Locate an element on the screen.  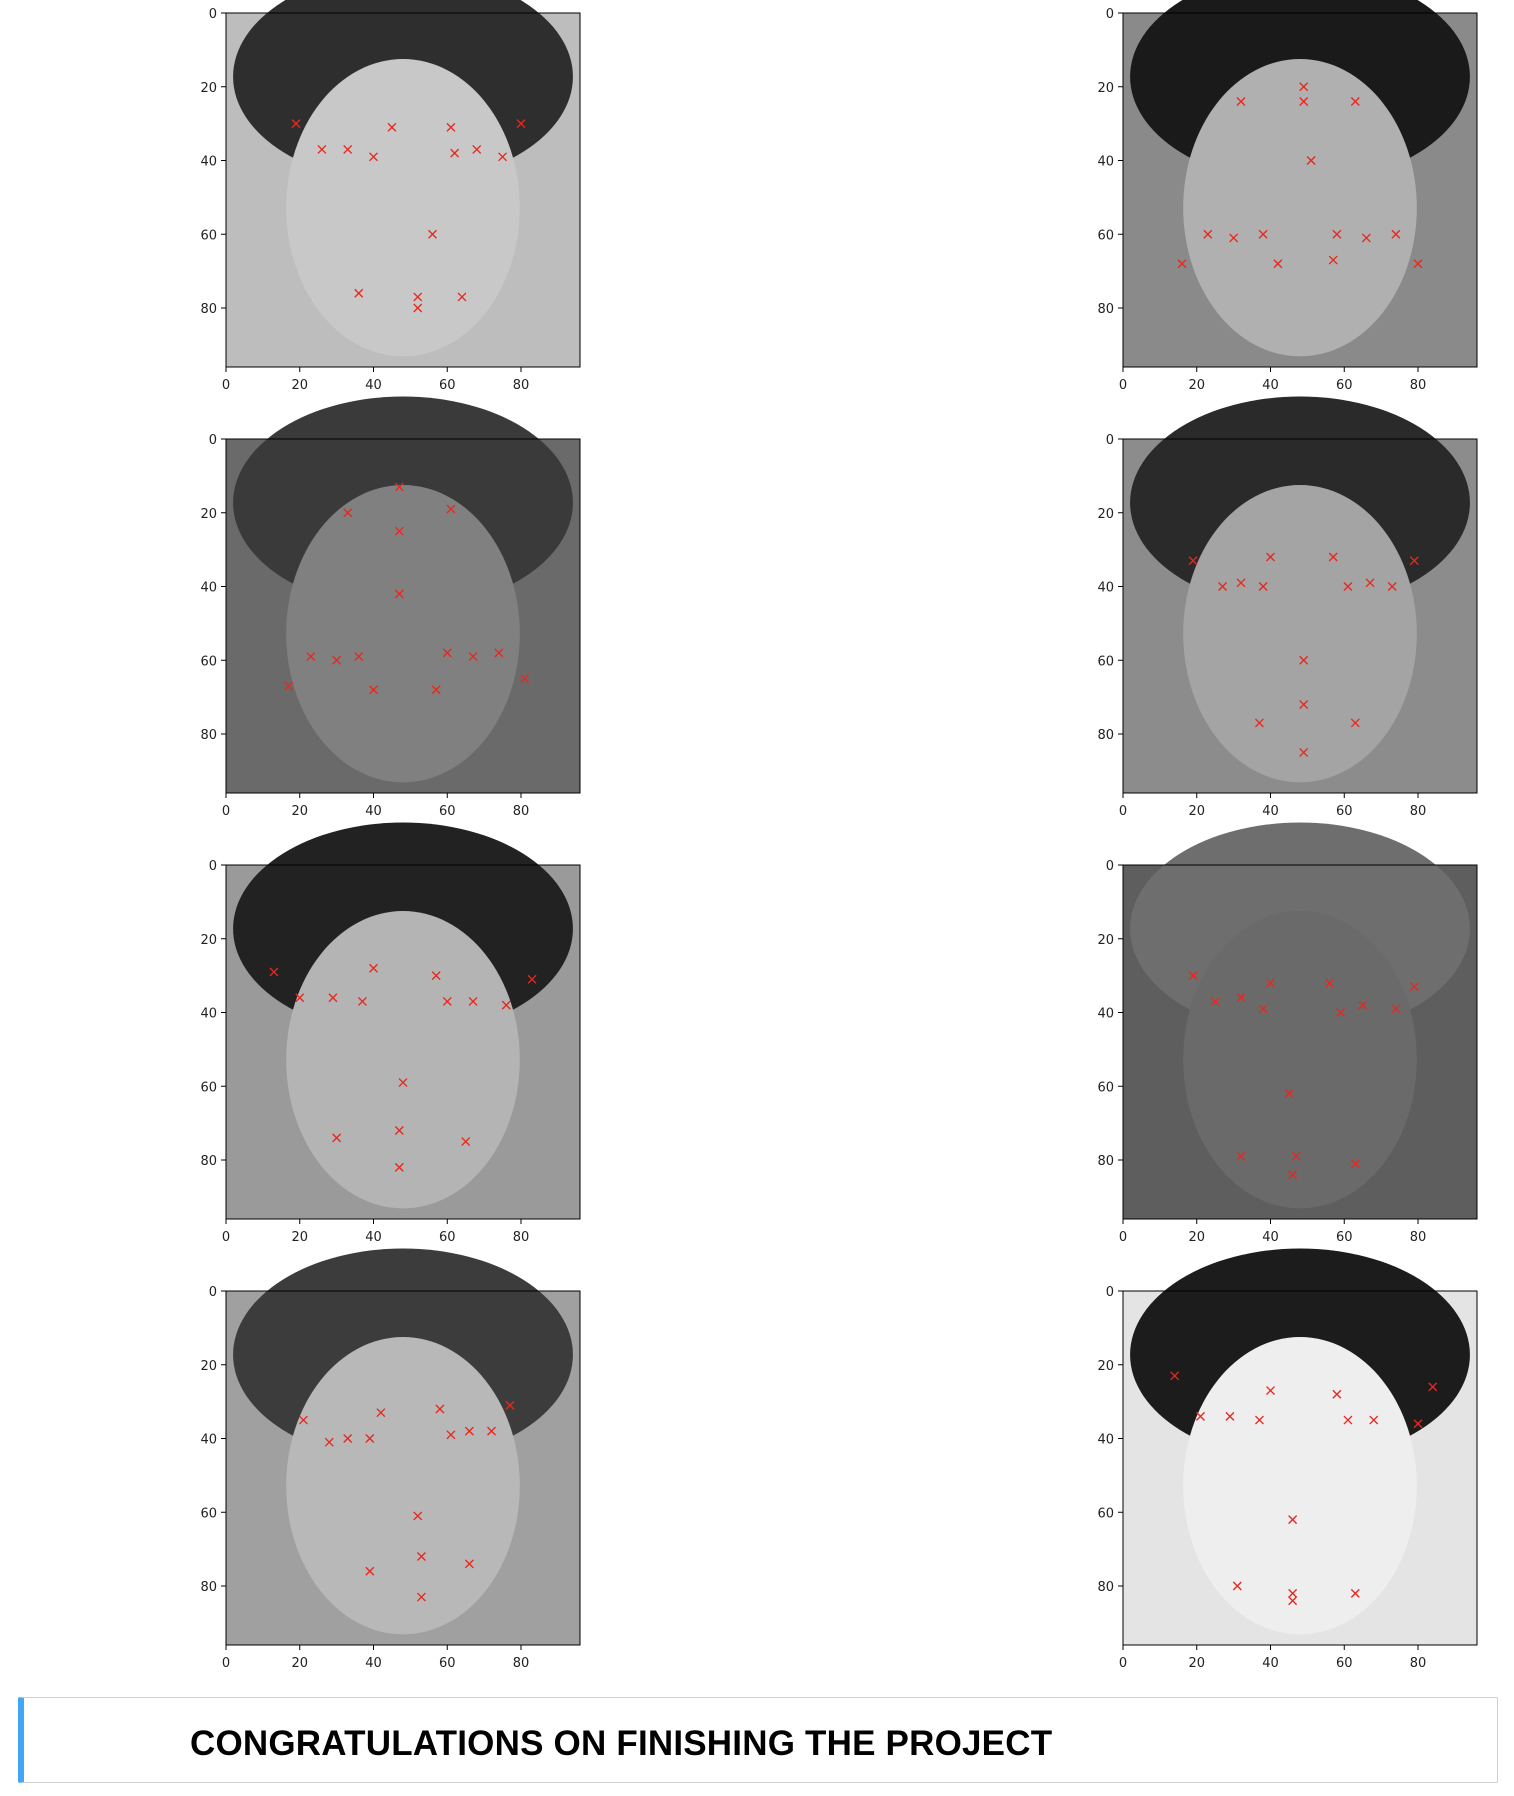
markdown-cell: CONGRATULATIONS ON FINISHING THE PROJECT is located at coordinates (758, 1740).